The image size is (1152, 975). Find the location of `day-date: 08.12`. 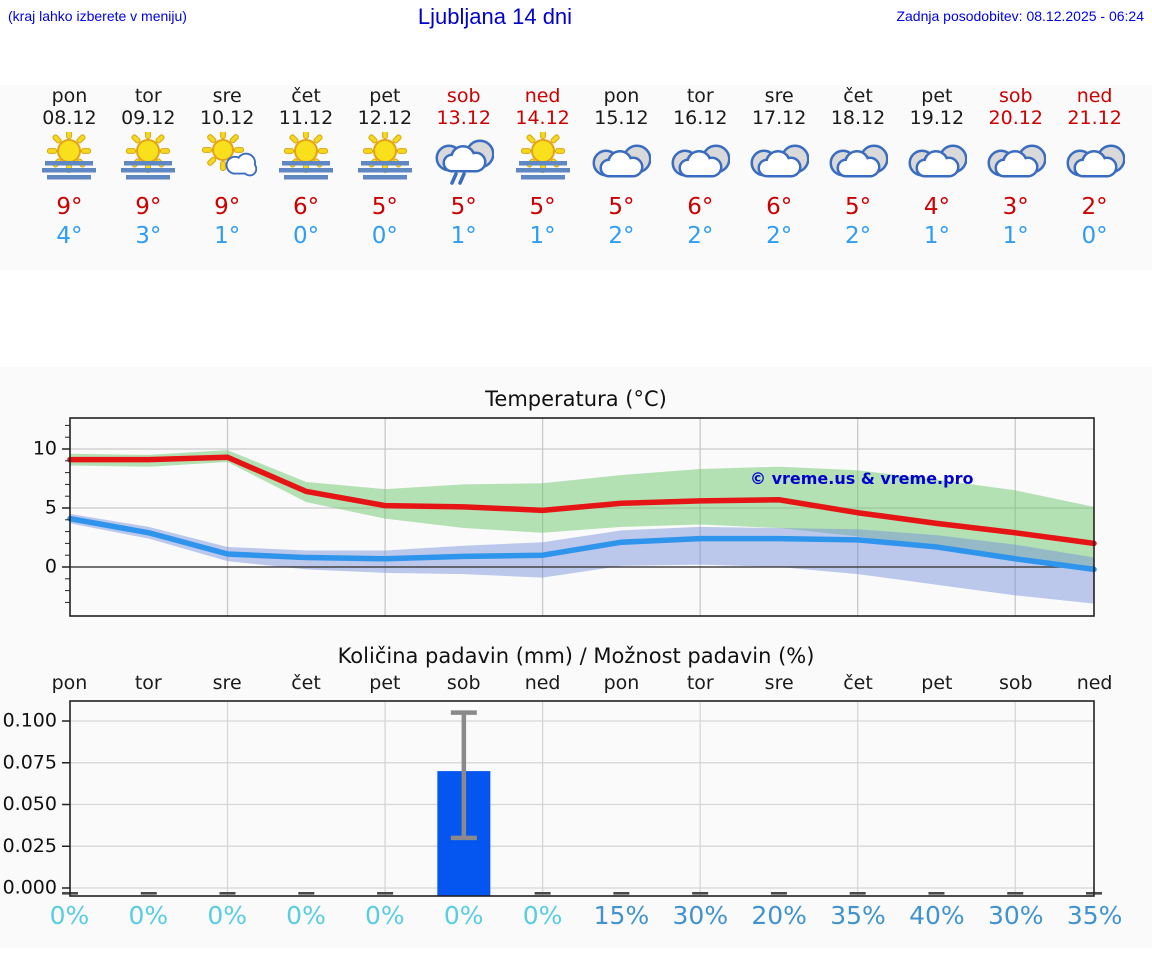

day-date: 08.12 is located at coordinates (69, 118).